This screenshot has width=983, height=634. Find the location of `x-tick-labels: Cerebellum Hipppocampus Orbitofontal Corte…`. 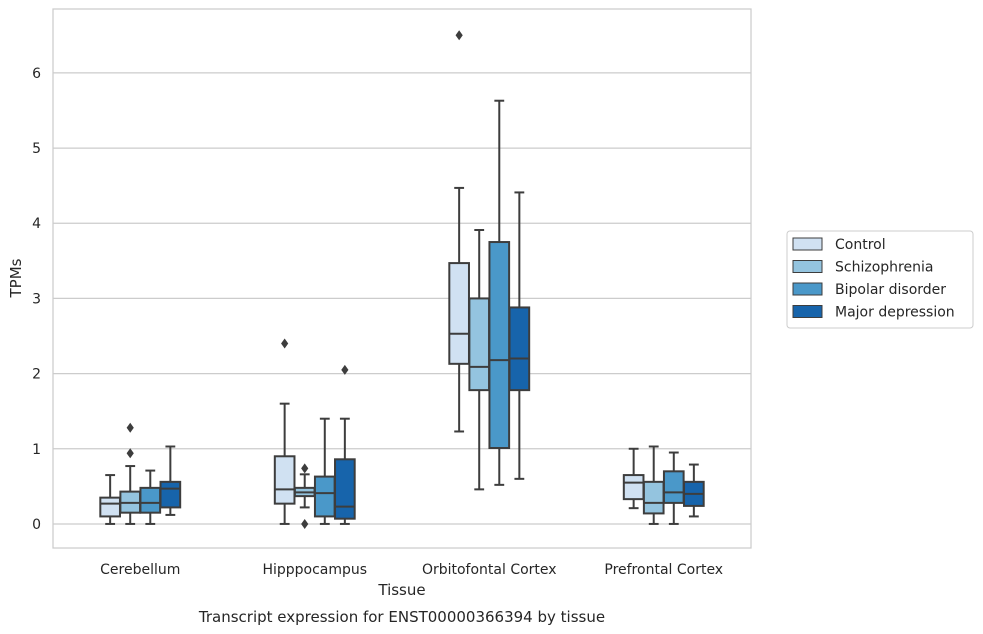

x-tick-labels: Cerebellum Hipppocampus Orbitofontal Corte… is located at coordinates (411, 570).